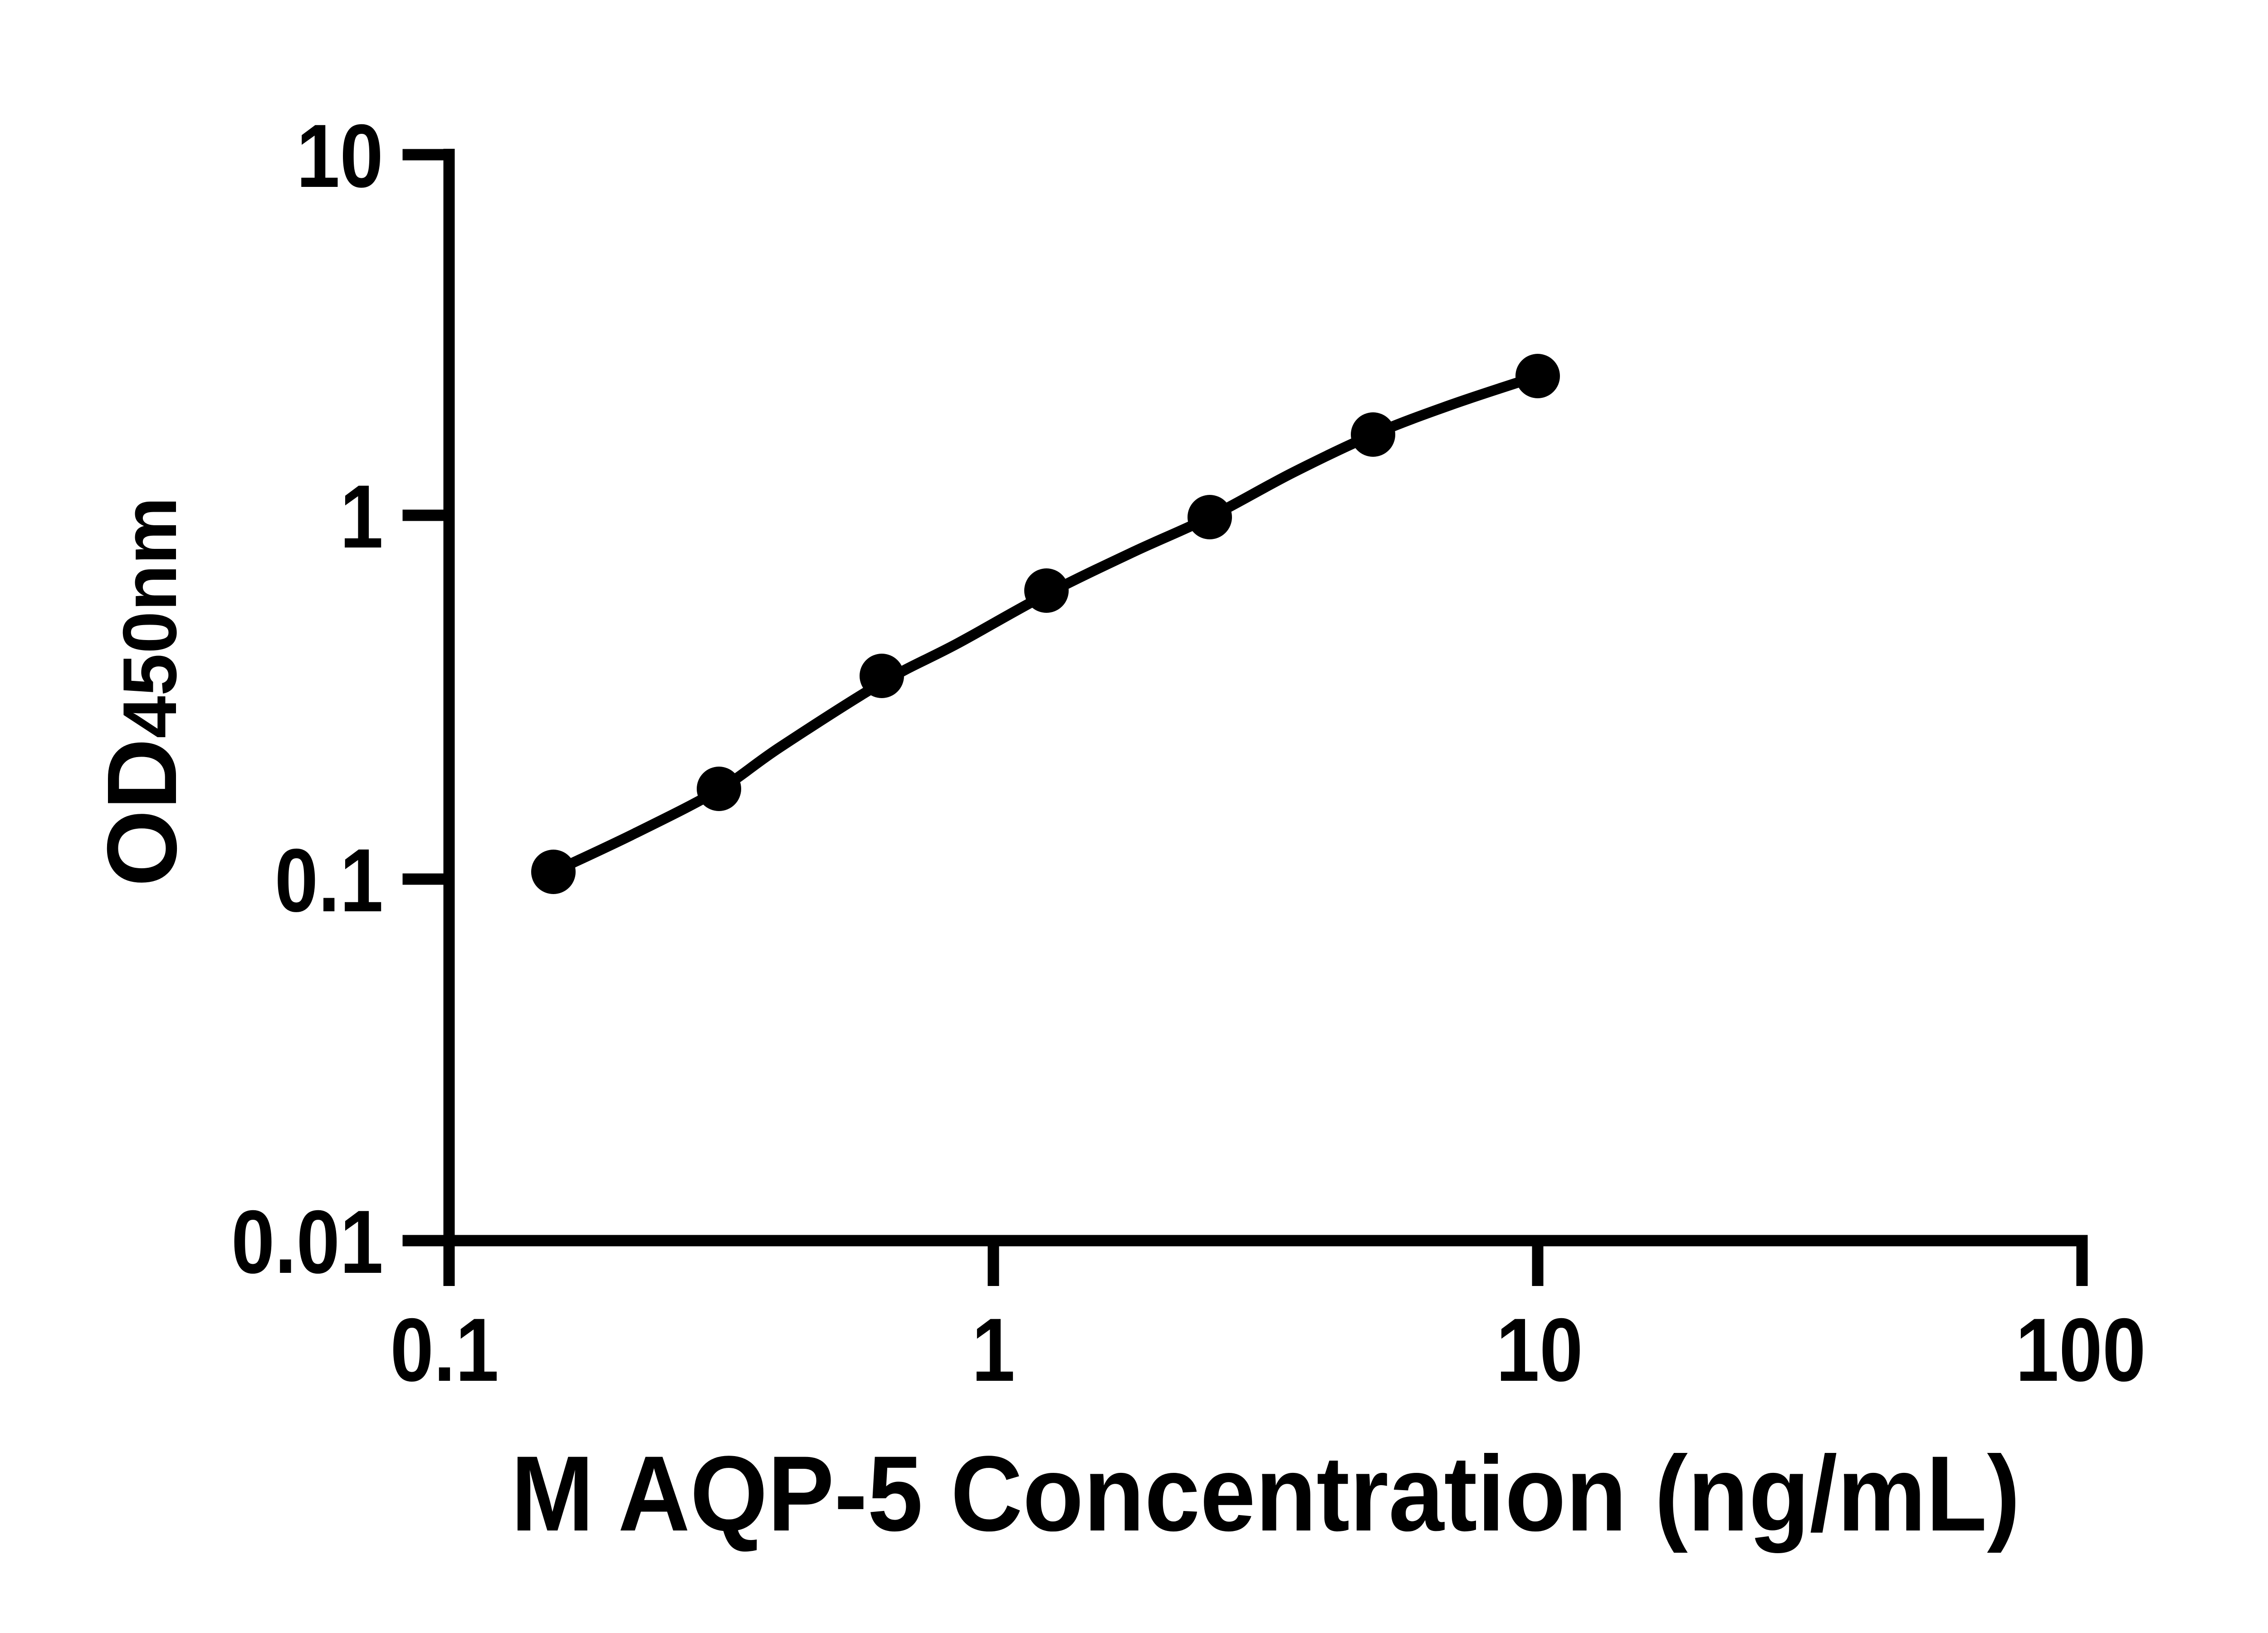 The width and height of the screenshot is (2268, 1633). What do you see at coordinates (142, 691) in the screenshot?
I see `svg-text: OD450nm` at bounding box center [142, 691].